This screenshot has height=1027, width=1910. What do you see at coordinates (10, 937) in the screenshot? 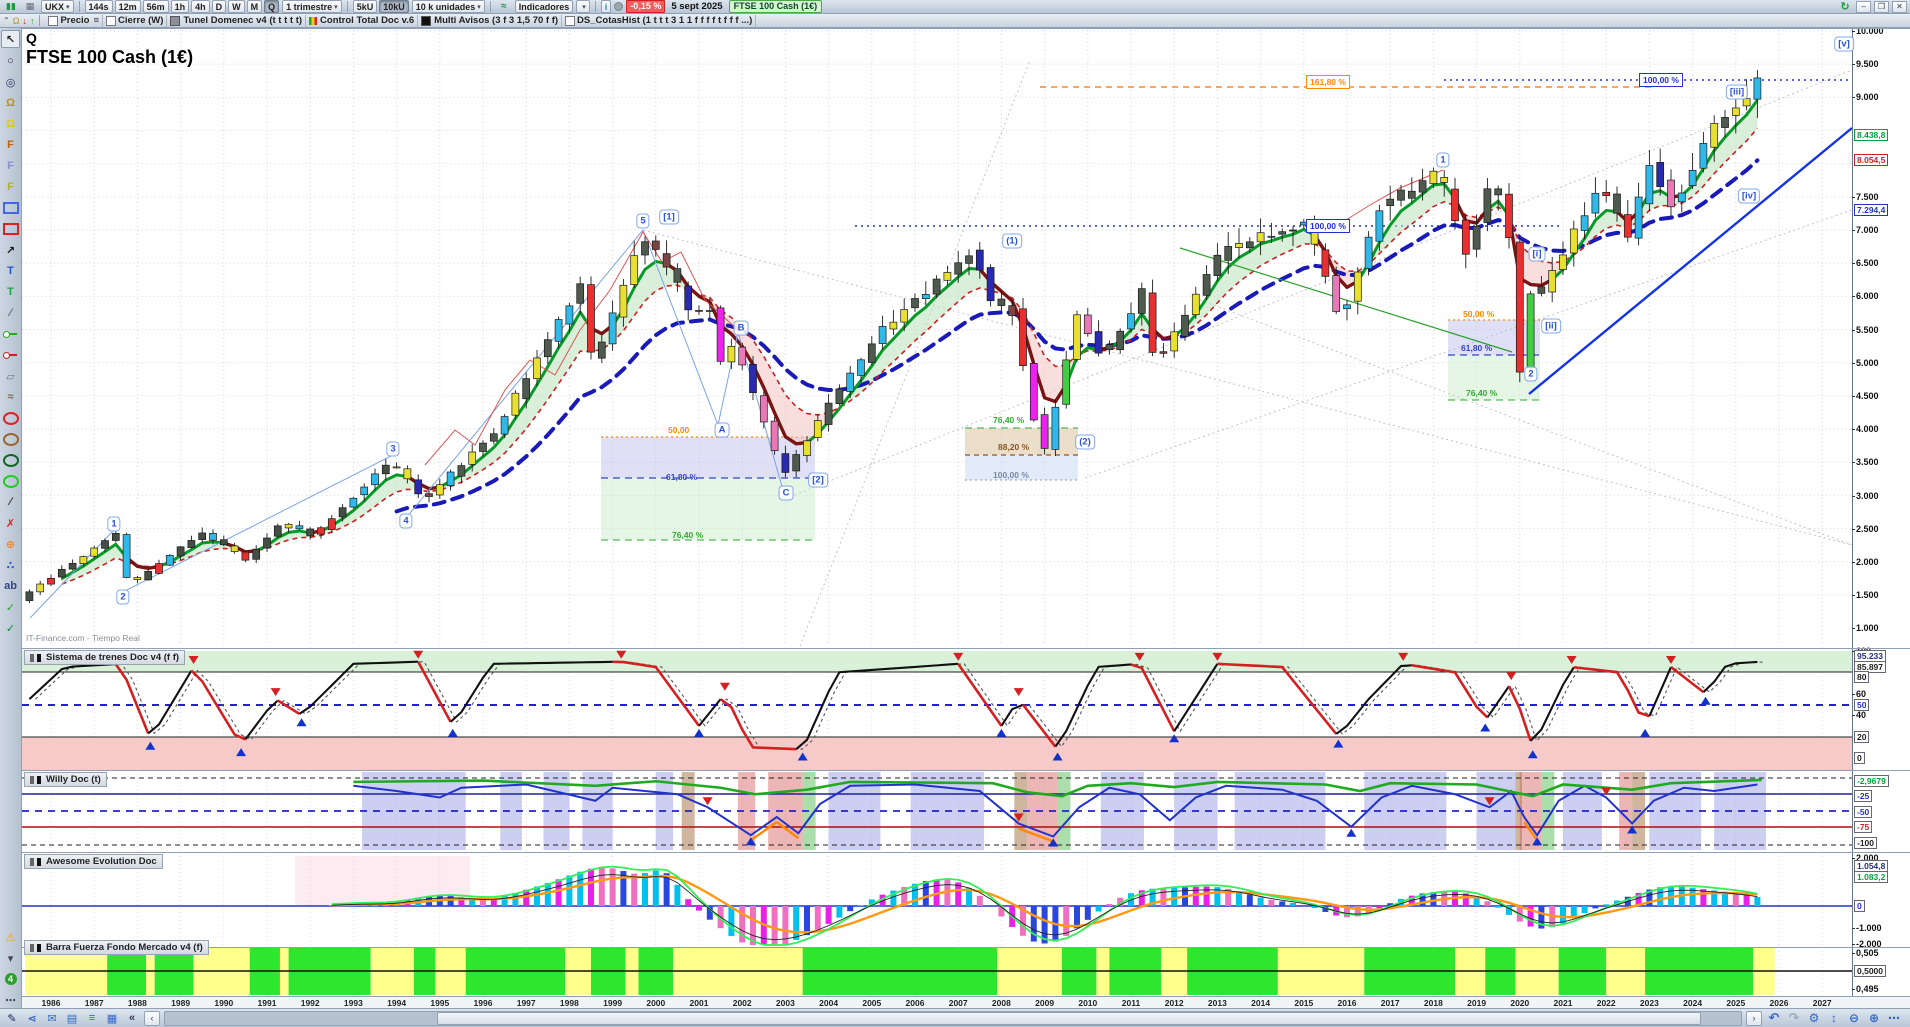
I see `warning-icon: ⚠` at bounding box center [10, 937].